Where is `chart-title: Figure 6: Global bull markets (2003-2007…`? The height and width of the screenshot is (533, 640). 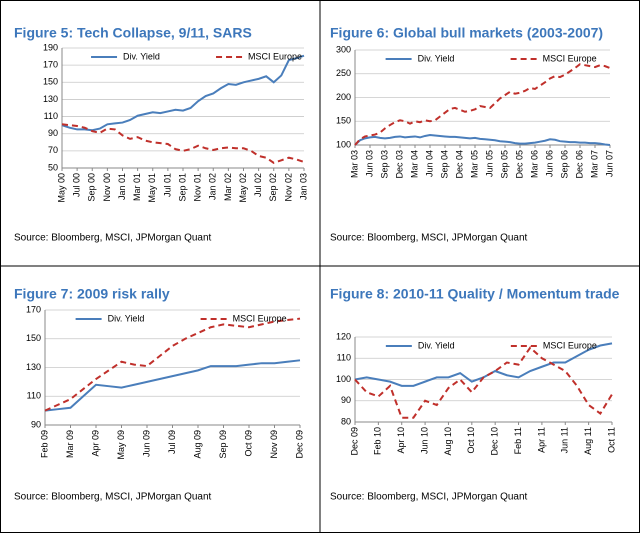 chart-title: Figure 6: Global bull markets (2003-2007… is located at coordinates (466, 33).